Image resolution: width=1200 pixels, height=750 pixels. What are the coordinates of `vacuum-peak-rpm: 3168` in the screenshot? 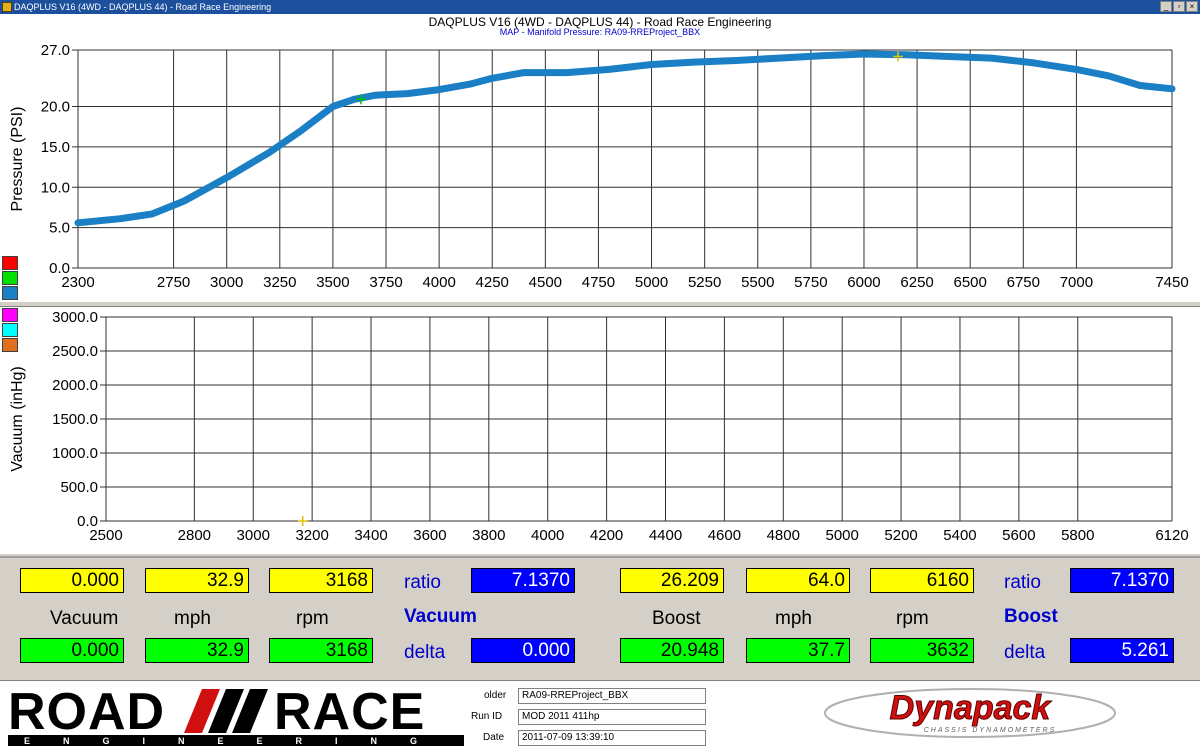 It's located at (321, 650).